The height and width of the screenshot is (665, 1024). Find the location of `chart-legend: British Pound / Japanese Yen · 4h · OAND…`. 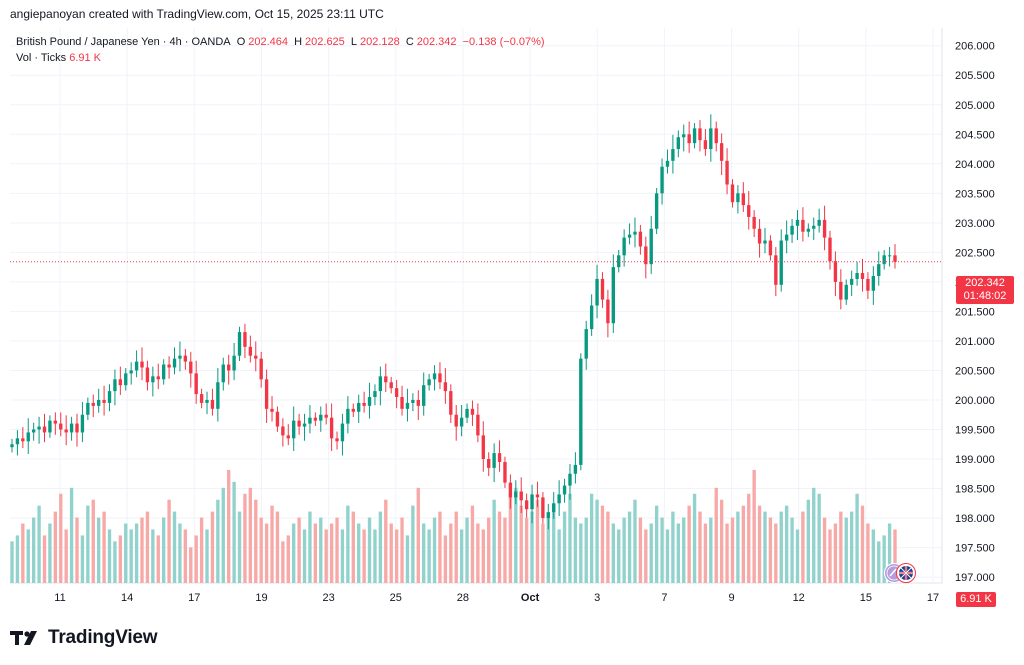

chart-legend: British Pound / Japanese Yen · 4h · OAND… is located at coordinates (282, 50).